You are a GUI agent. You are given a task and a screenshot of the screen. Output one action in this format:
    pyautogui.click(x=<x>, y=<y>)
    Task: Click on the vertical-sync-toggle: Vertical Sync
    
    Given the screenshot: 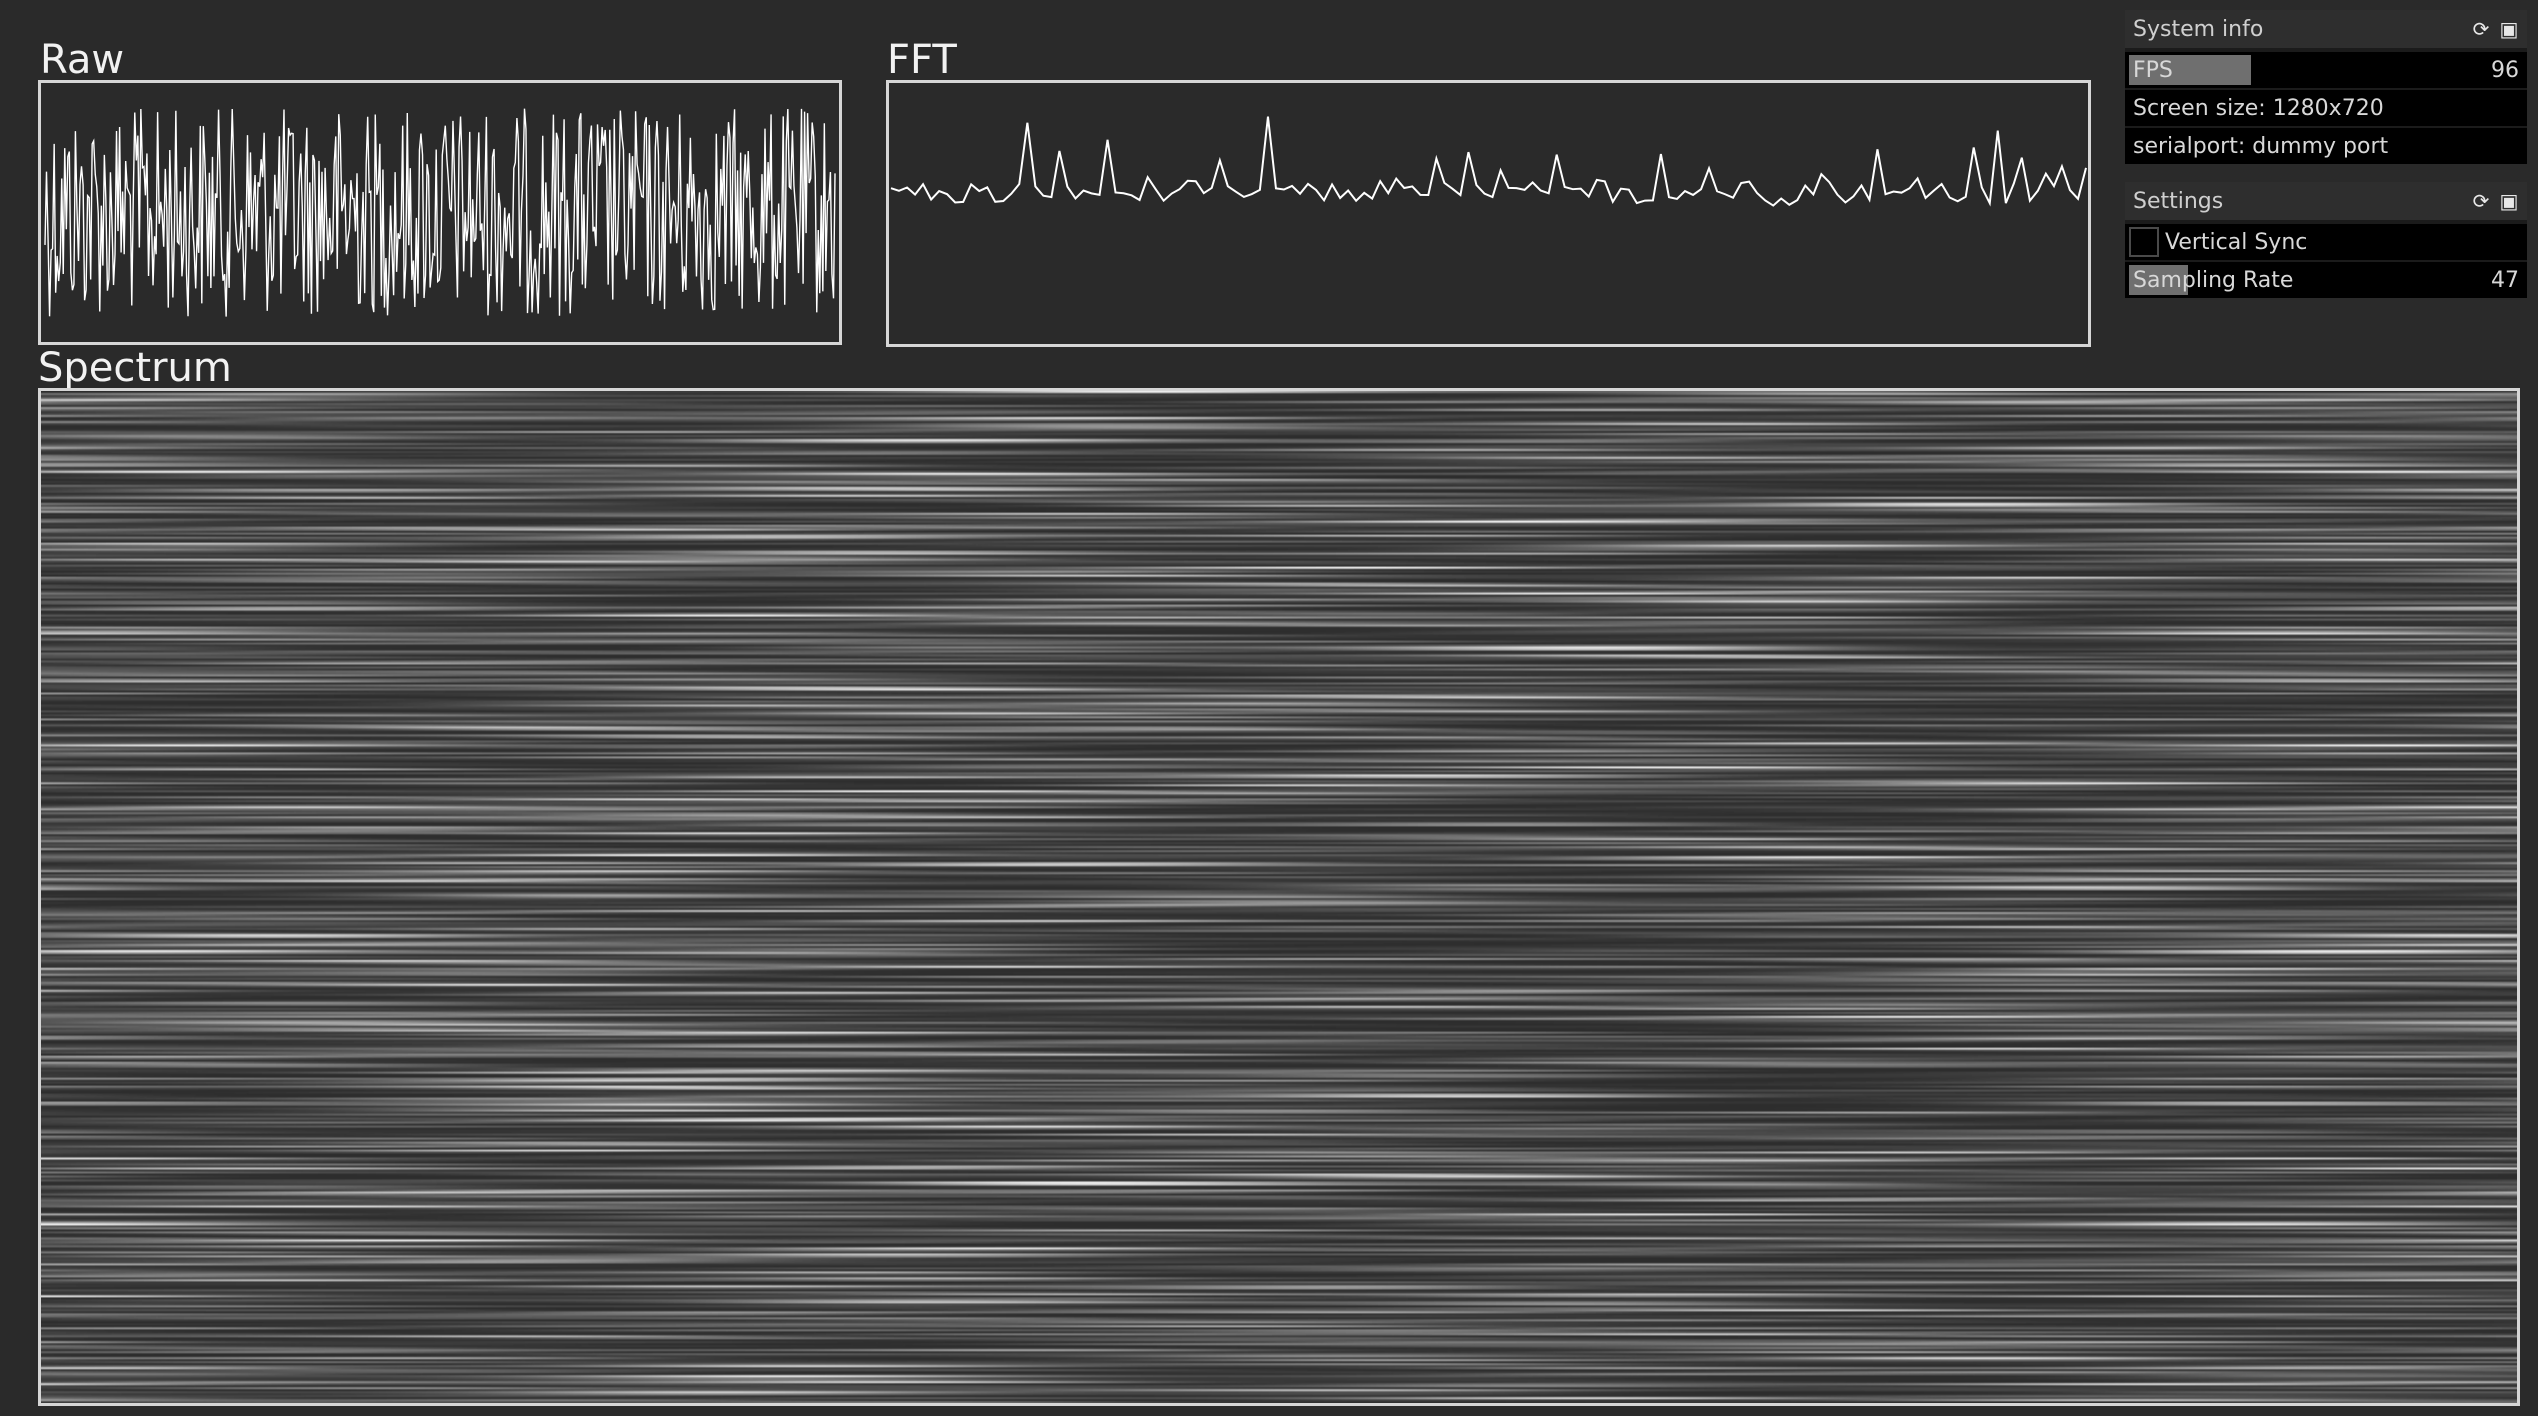 What is the action you would take?
    pyautogui.click(x=2326, y=242)
    